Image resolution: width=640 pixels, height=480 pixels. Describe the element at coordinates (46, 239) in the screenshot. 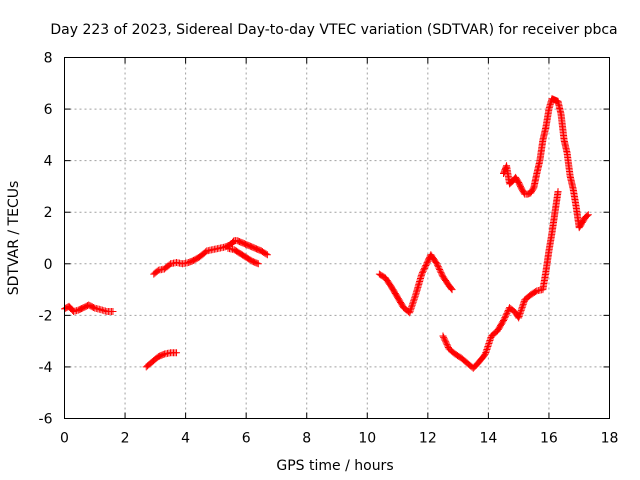

I see `y-tick-labels: -6 -4 -2 0 2 4 6 8` at that location.